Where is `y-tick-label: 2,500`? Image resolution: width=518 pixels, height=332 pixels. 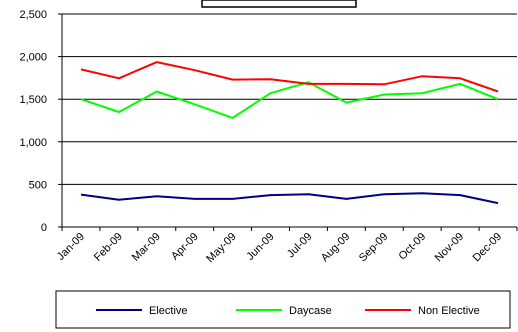 y-tick-label: 2,500 is located at coordinates (33, 15).